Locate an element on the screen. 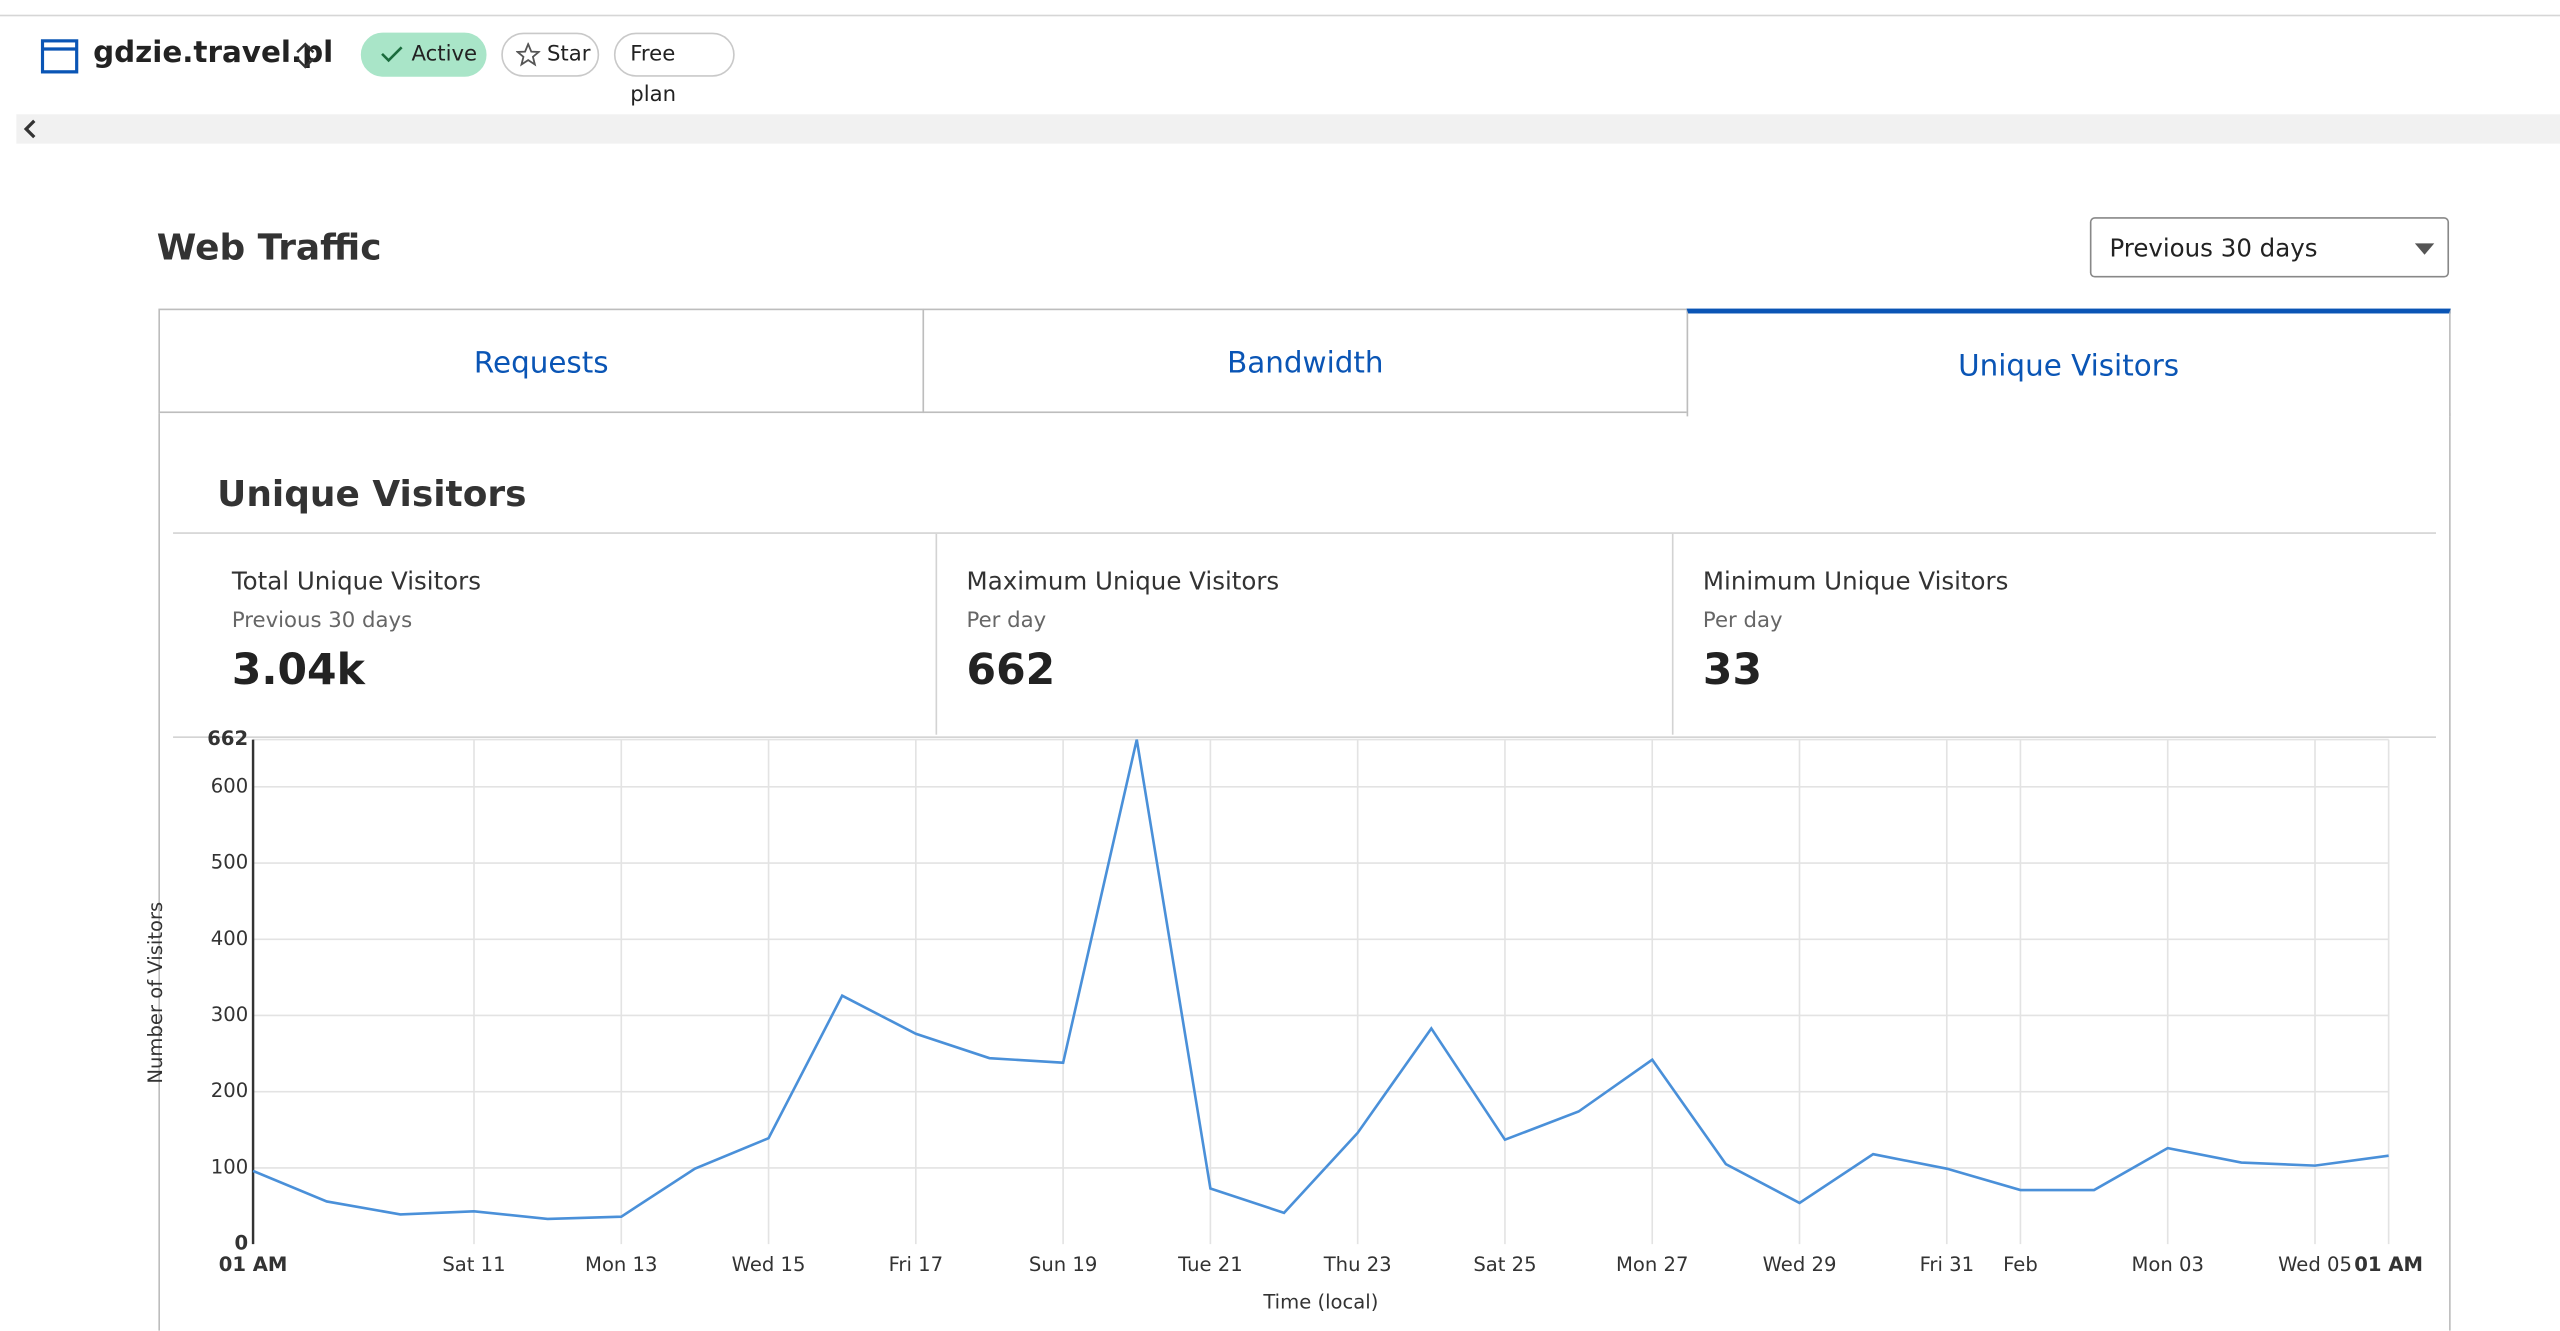 The image size is (2560, 1331). x-tick-label: Wed 15 is located at coordinates (769, 1264).